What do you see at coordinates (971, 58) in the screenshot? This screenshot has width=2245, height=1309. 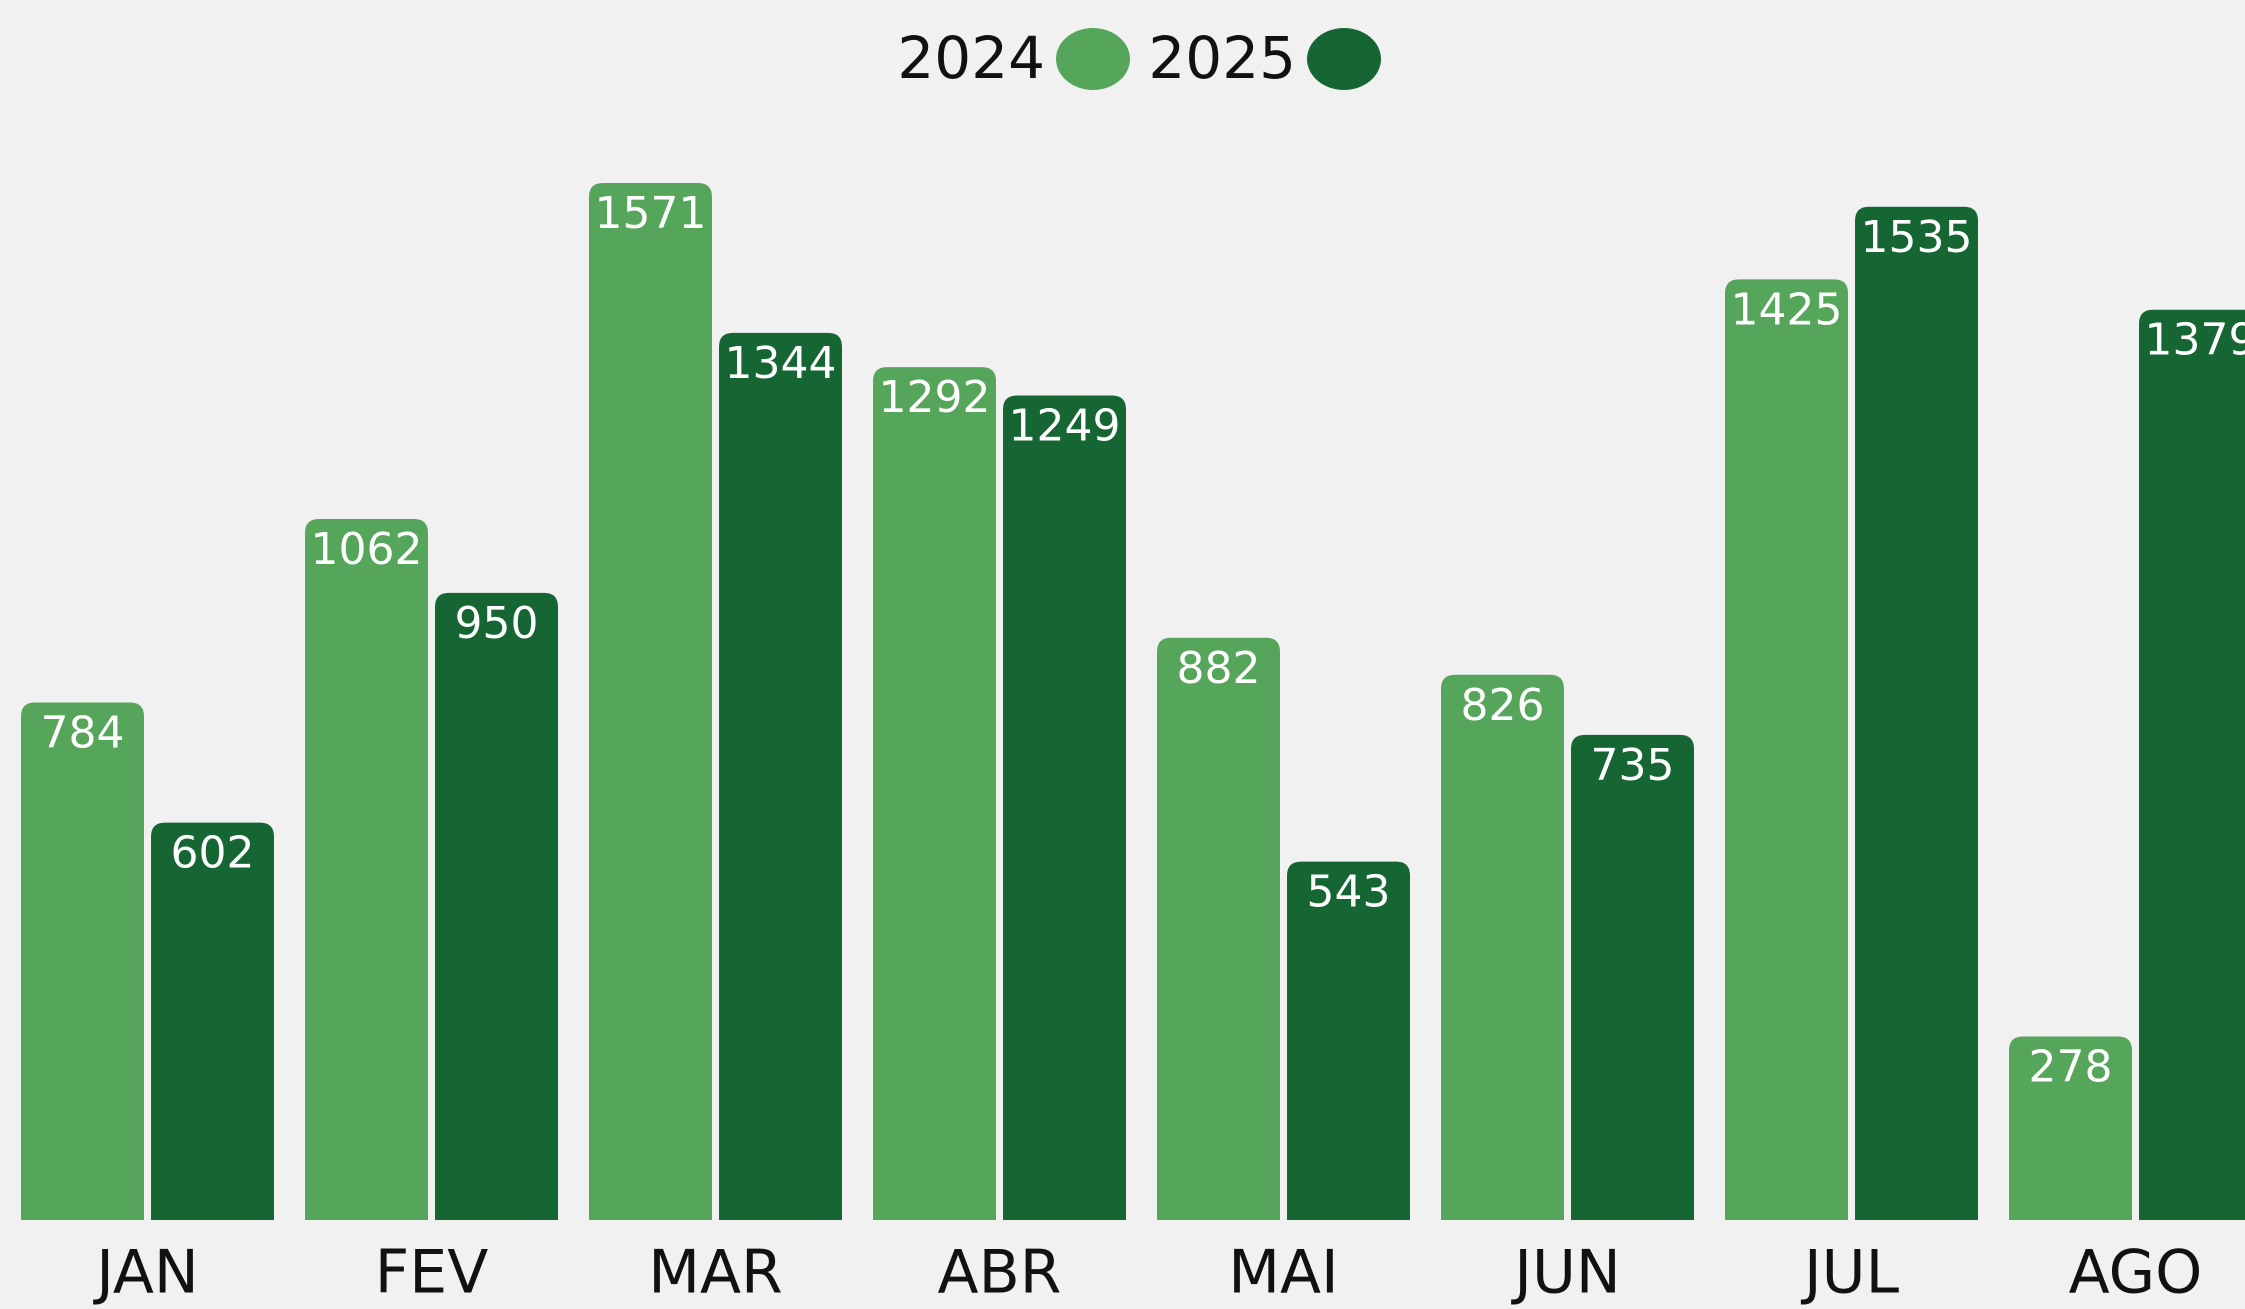 I see `legend-label: 2024` at bounding box center [971, 58].